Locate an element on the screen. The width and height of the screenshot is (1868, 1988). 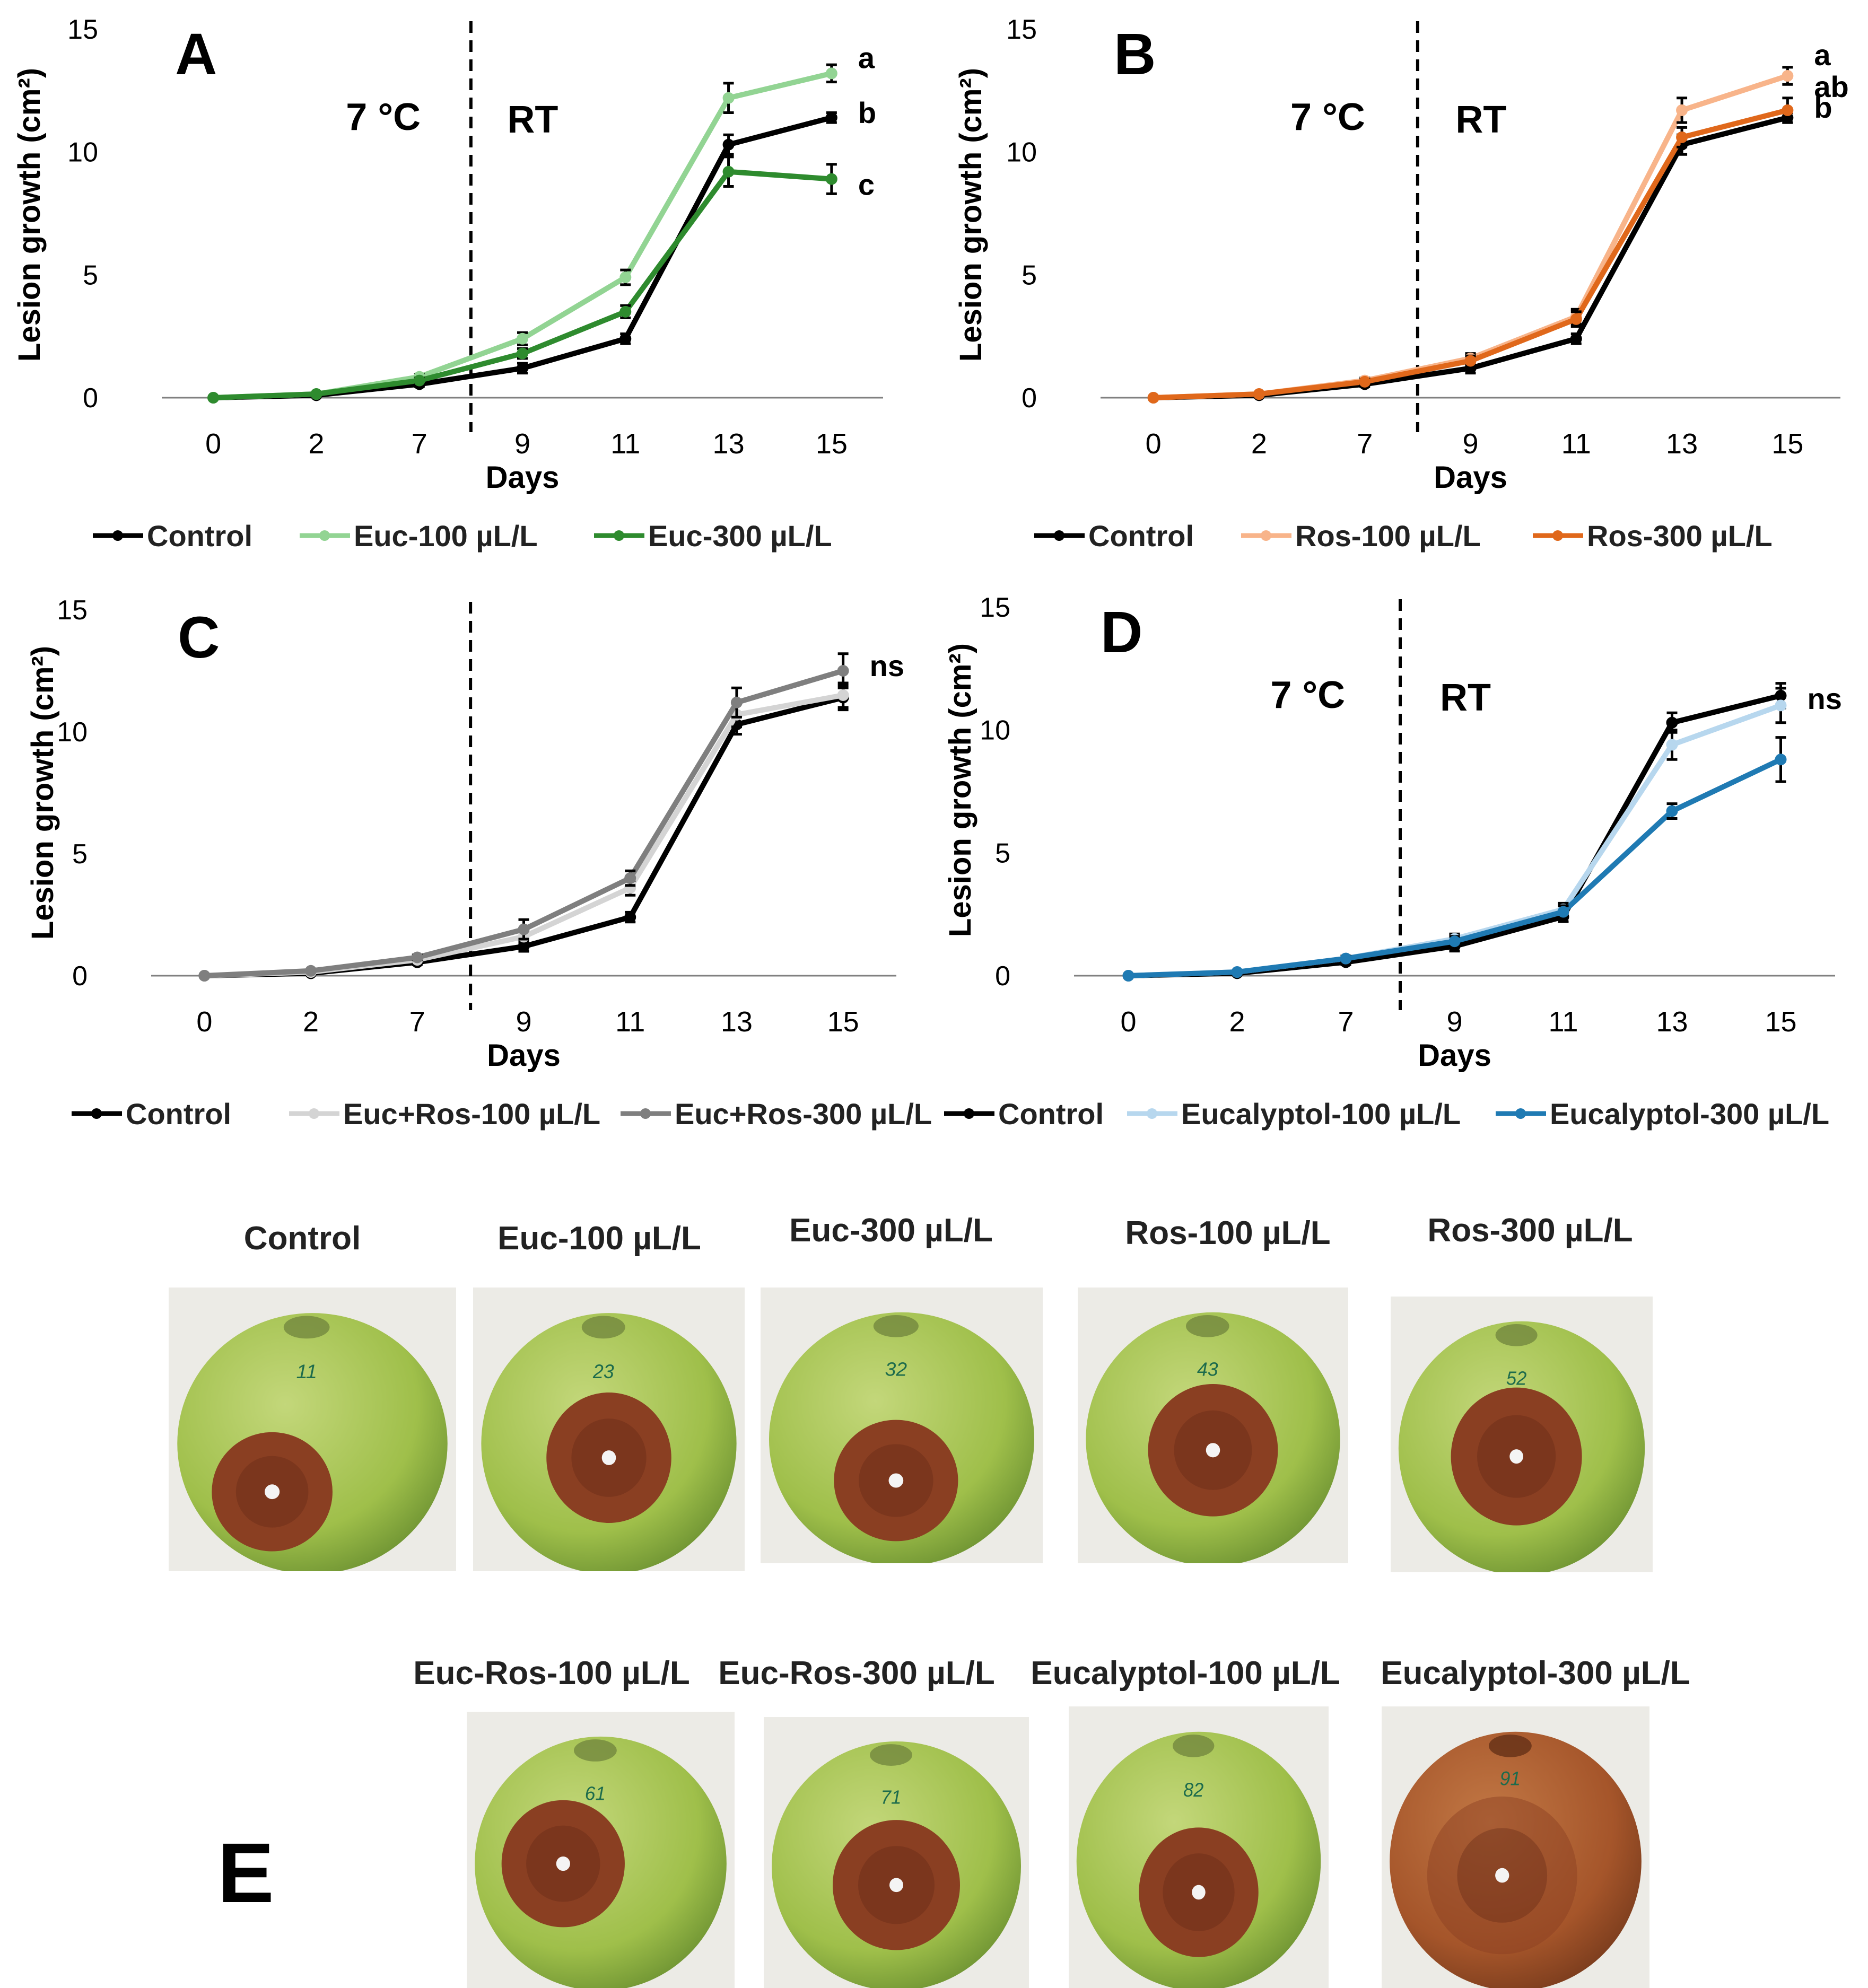
legend: Control Euc+Ros-100 µL/L Euc+Ros-300 µL/L is located at coordinates (502, 1114).